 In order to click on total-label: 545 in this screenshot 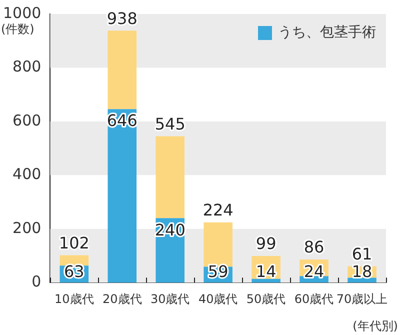, I will do `click(170, 124)`.